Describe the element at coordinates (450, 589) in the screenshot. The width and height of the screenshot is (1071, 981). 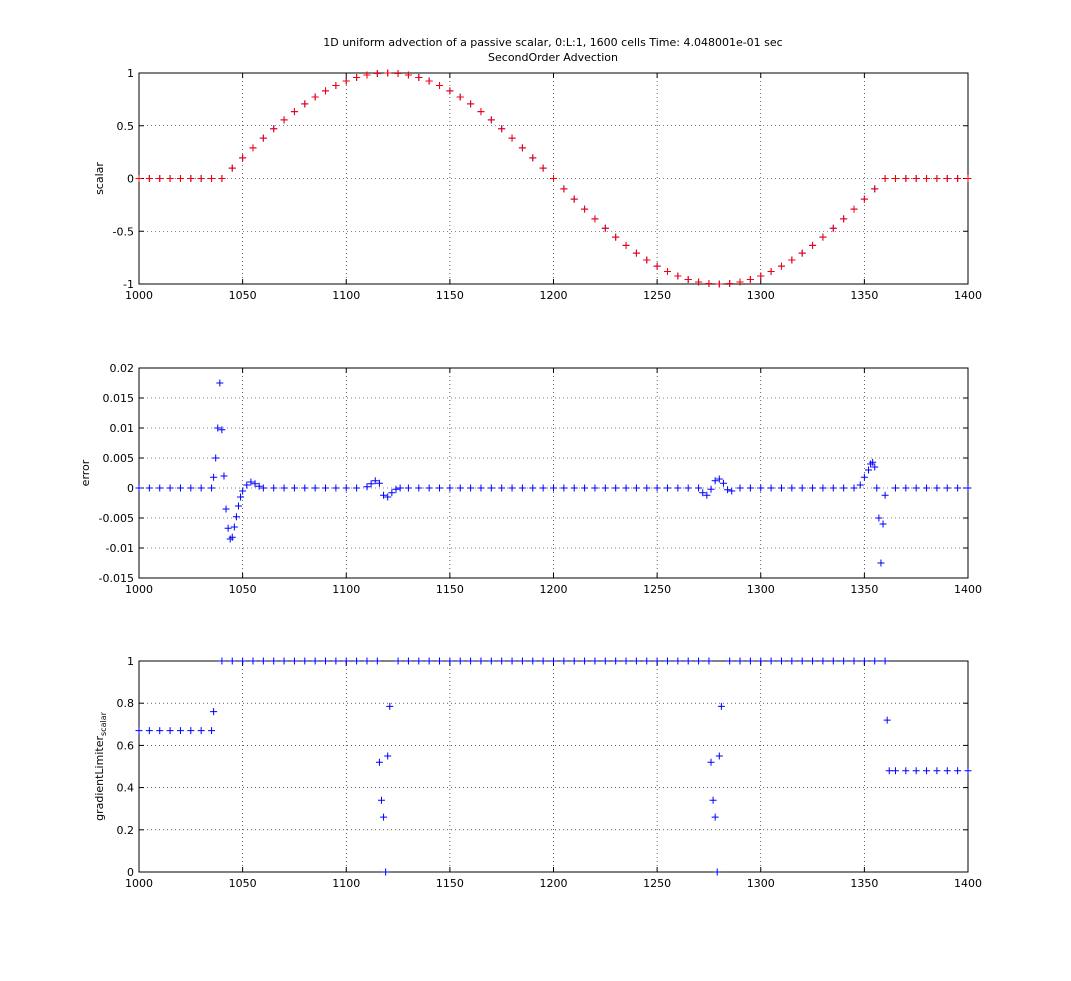
I see `x-tick-label: 1150` at that location.